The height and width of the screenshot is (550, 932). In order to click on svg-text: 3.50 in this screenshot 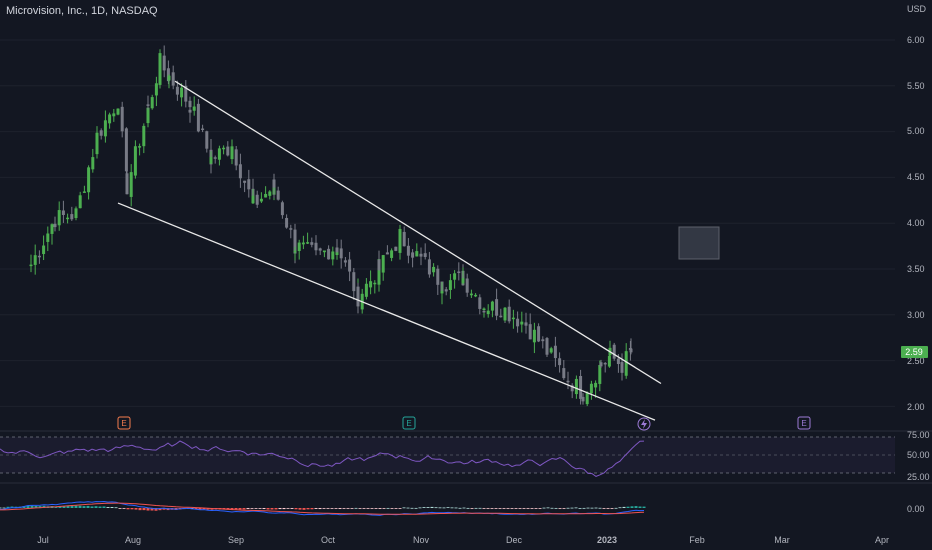, I will do `click(916, 269)`.